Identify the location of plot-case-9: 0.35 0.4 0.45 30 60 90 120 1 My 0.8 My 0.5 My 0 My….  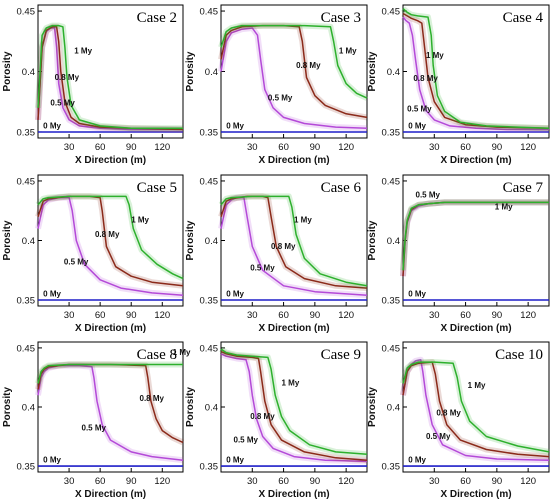
(276, 420).